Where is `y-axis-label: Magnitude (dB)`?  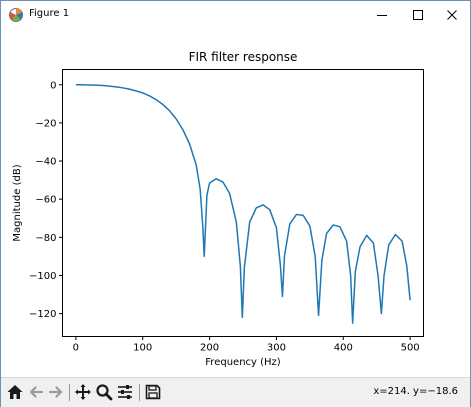
y-axis-label: Magnitude (dB) is located at coordinates (17, 202).